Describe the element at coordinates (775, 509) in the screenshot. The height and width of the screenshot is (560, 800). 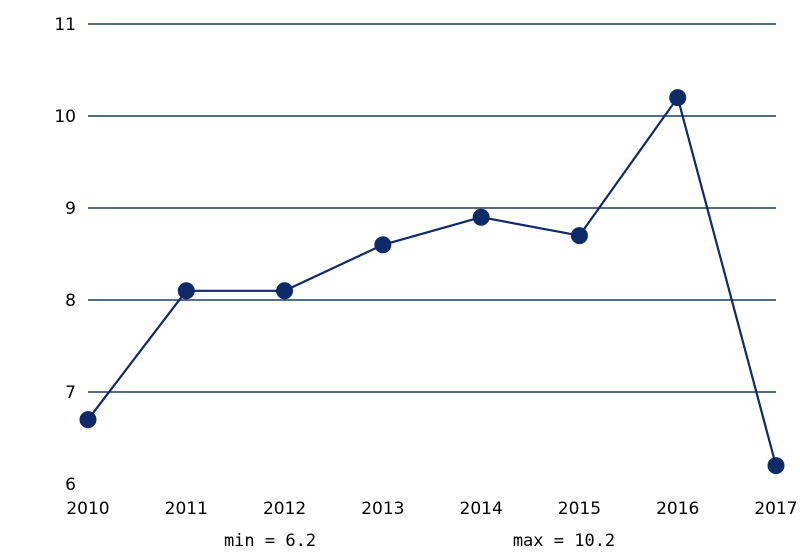
I see `x-tick-label: 2017` at that location.